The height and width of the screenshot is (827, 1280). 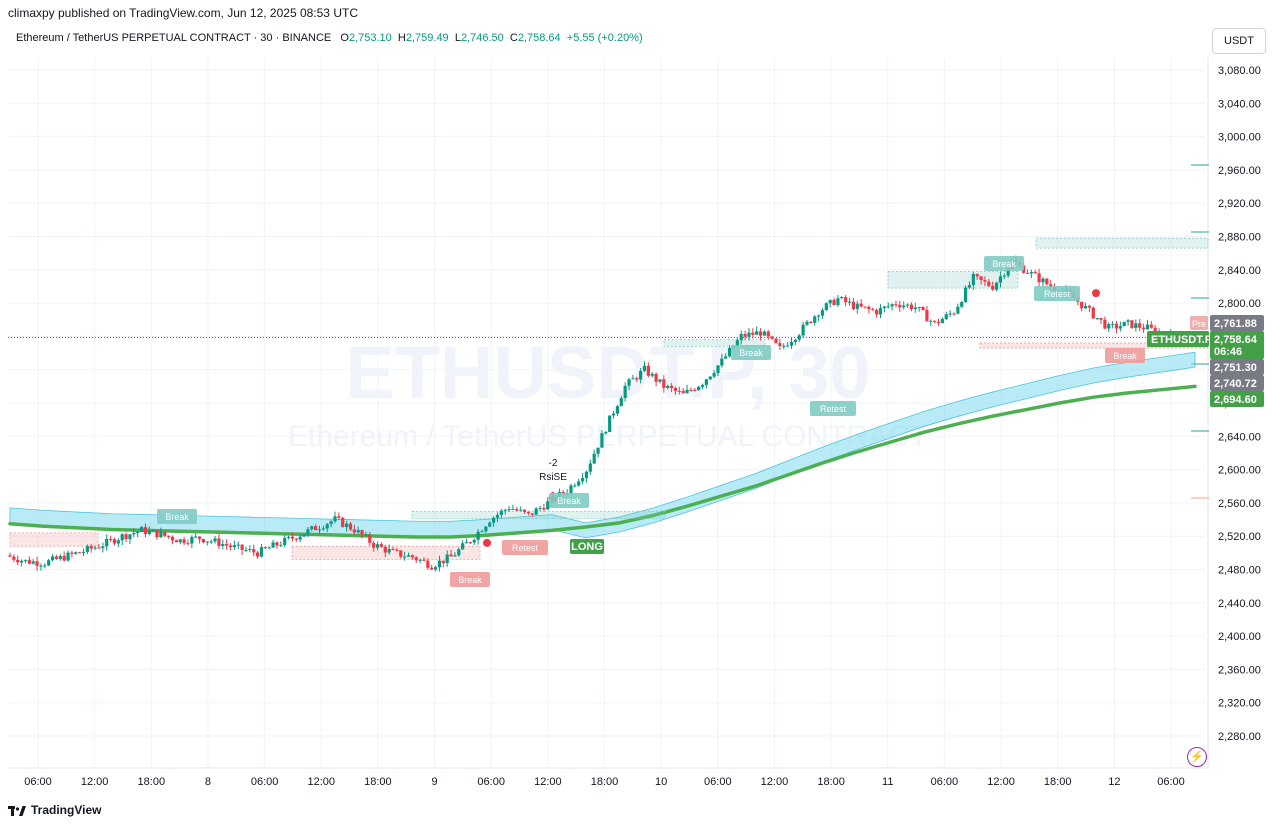 I want to click on price-label-ema-bg, so click(x=1237, y=399).